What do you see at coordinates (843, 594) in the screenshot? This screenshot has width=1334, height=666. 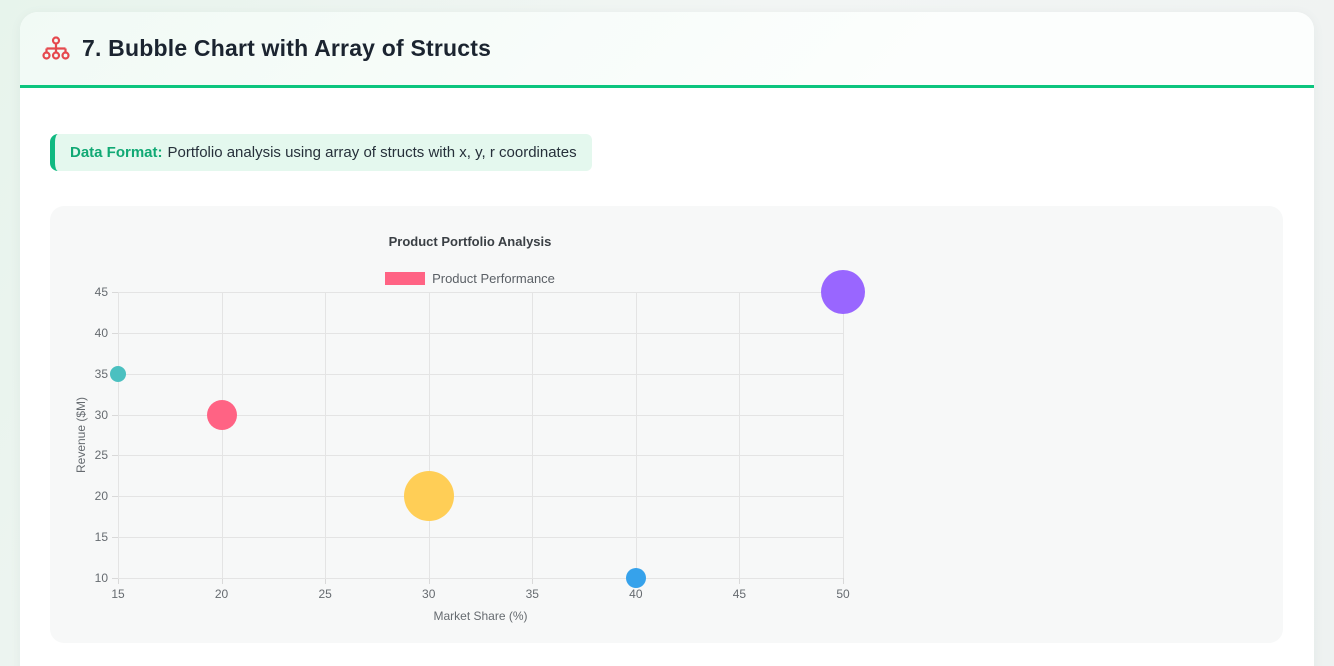 I see `x-tick-label: 50` at bounding box center [843, 594].